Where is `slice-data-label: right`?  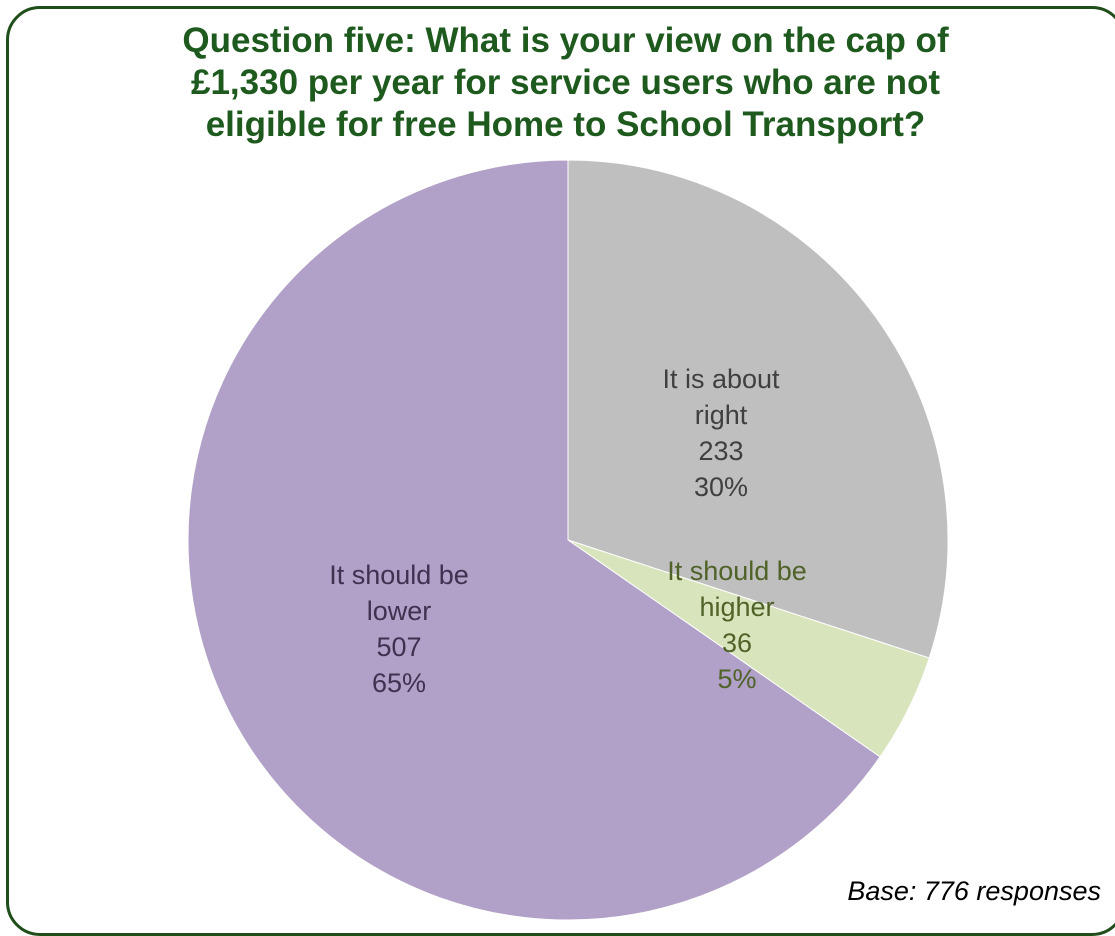 slice-data-label: right is located at coordinates (721, 415).